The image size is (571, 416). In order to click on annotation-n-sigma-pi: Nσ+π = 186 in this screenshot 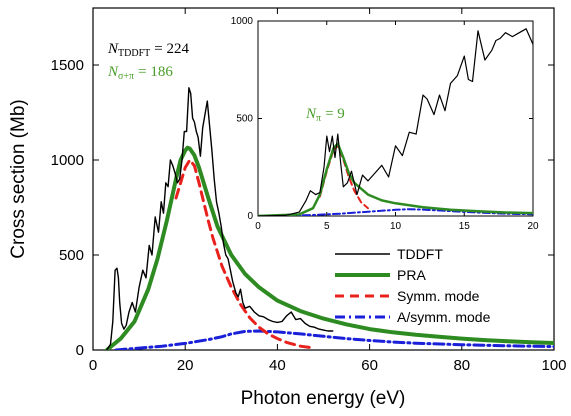, I will do `click(140, 73)`.